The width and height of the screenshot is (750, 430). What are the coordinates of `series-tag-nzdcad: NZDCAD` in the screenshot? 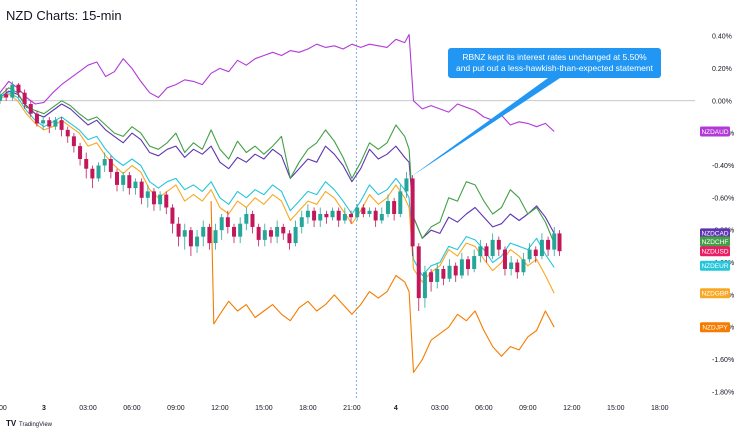 It's located at (715, 233).